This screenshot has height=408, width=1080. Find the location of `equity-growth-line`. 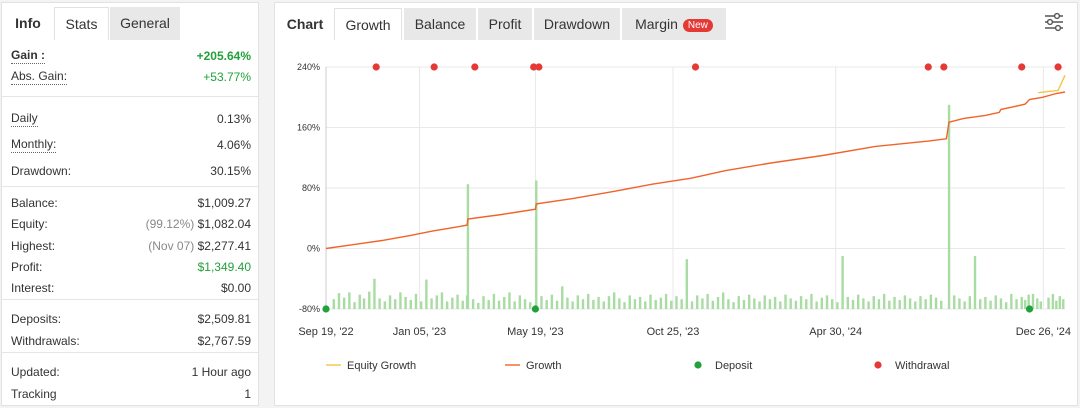

equity-growth-line is located at coordinates (1052, 84).